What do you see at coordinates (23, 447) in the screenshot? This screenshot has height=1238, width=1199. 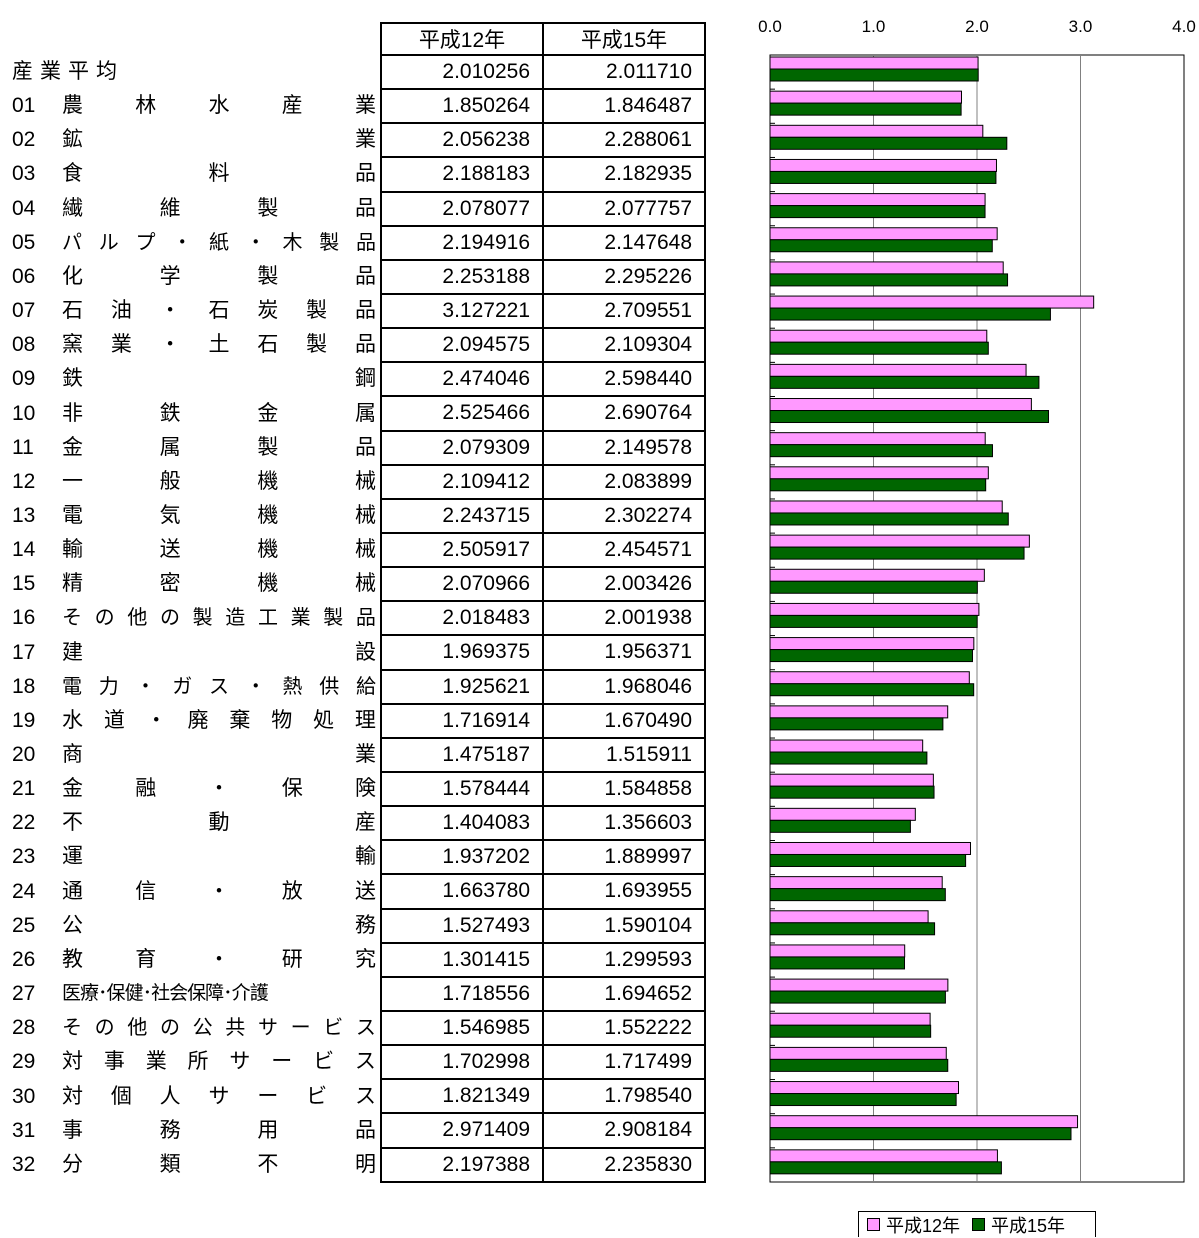 I see `row-code: 11` at bounding box center [23, 447].